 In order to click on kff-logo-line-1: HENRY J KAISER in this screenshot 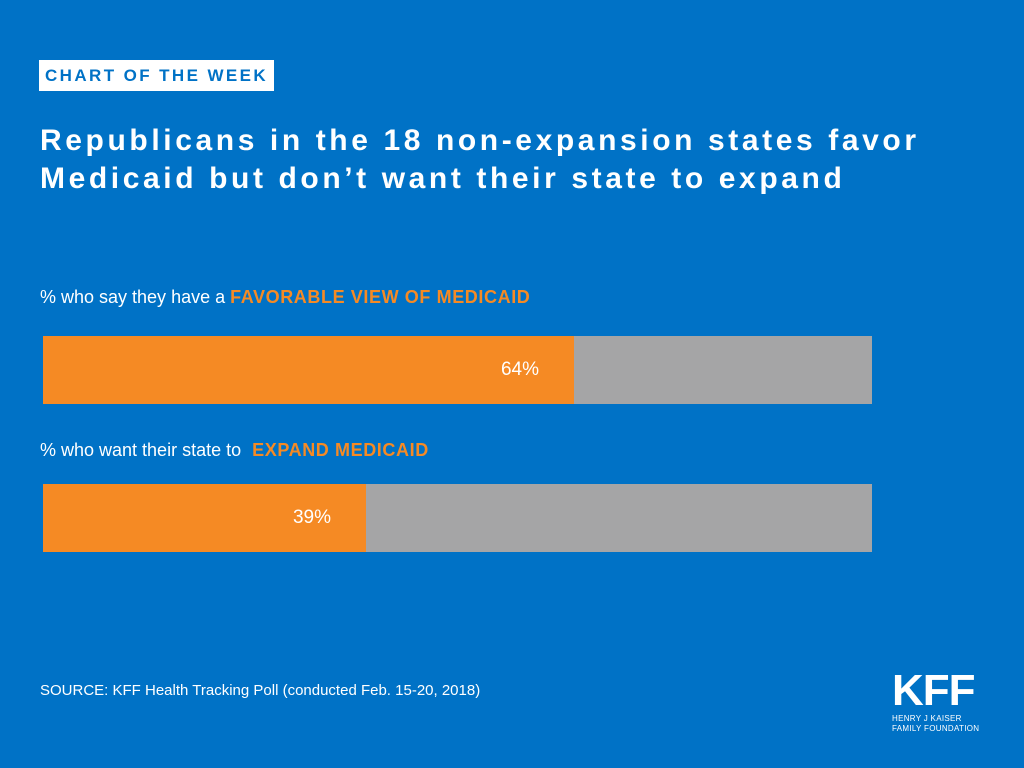, I will do `click(927, 718)`.